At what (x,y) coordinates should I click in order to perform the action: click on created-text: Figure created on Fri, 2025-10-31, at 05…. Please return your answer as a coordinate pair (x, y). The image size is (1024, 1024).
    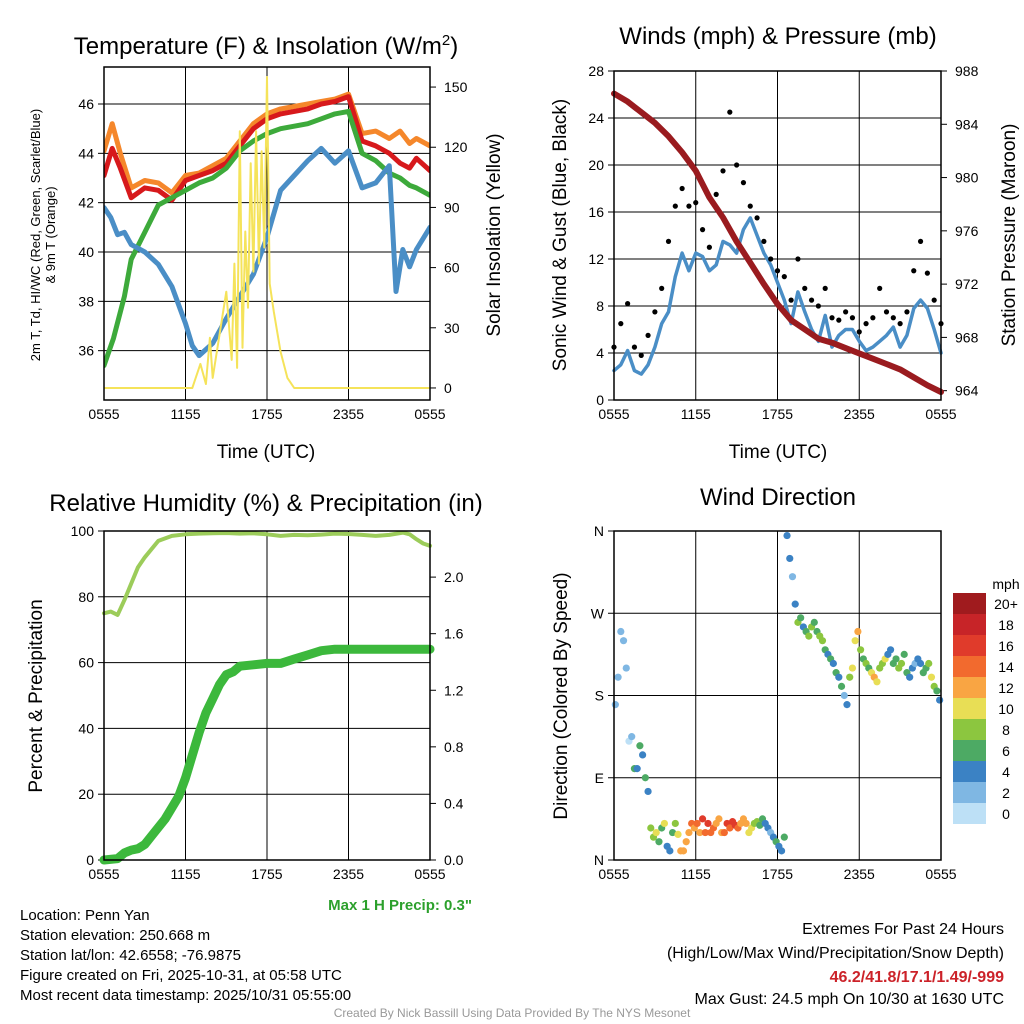
    Looking at the image, I should click on (181, 975).